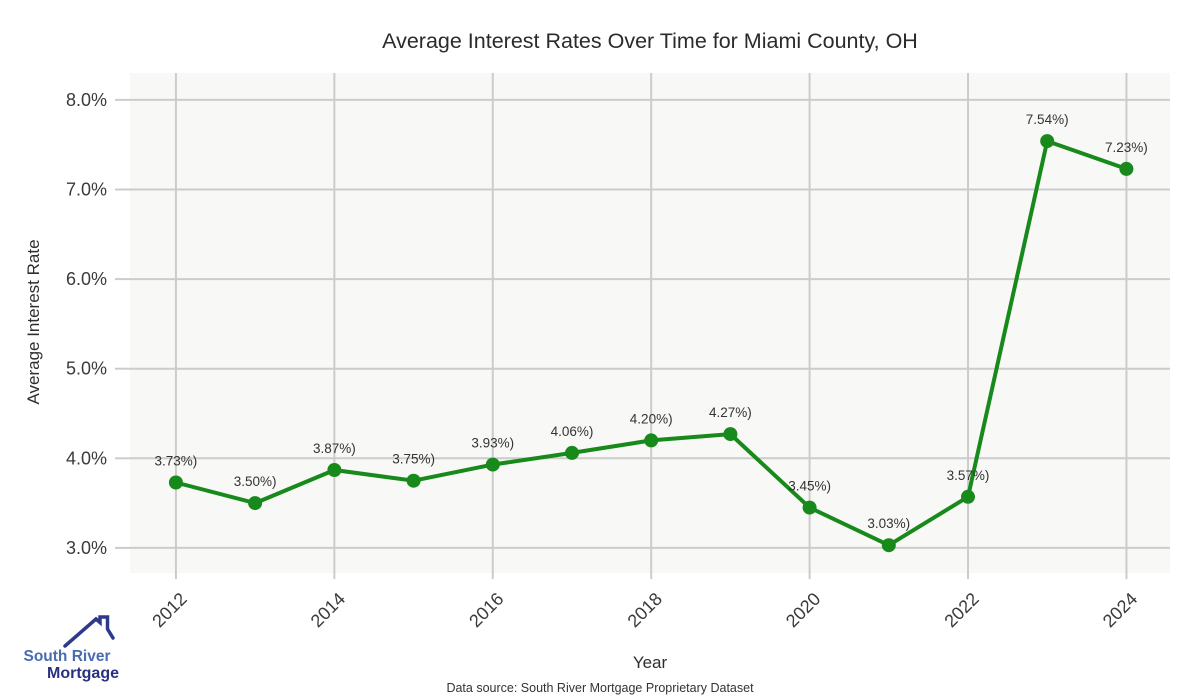 This screenshot has height=700, width=1200. Describe the element at coordinates (33, 321) in the screenshot. I see `y-axis-title: Average Interest Rate` at that location.